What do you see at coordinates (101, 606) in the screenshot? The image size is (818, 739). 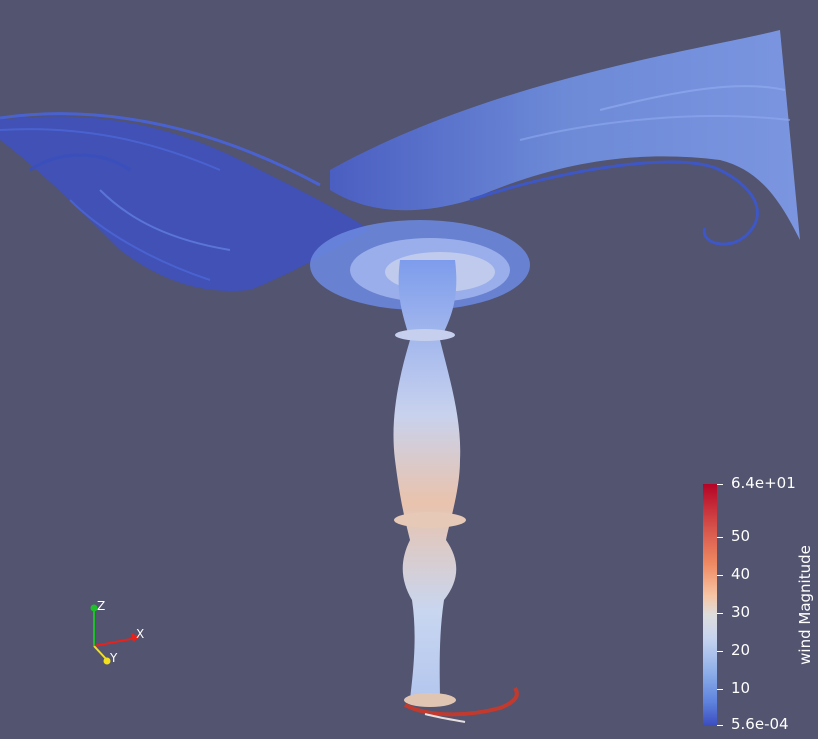 I see `z-axis-label: Z` at bounding box center [101, 606].